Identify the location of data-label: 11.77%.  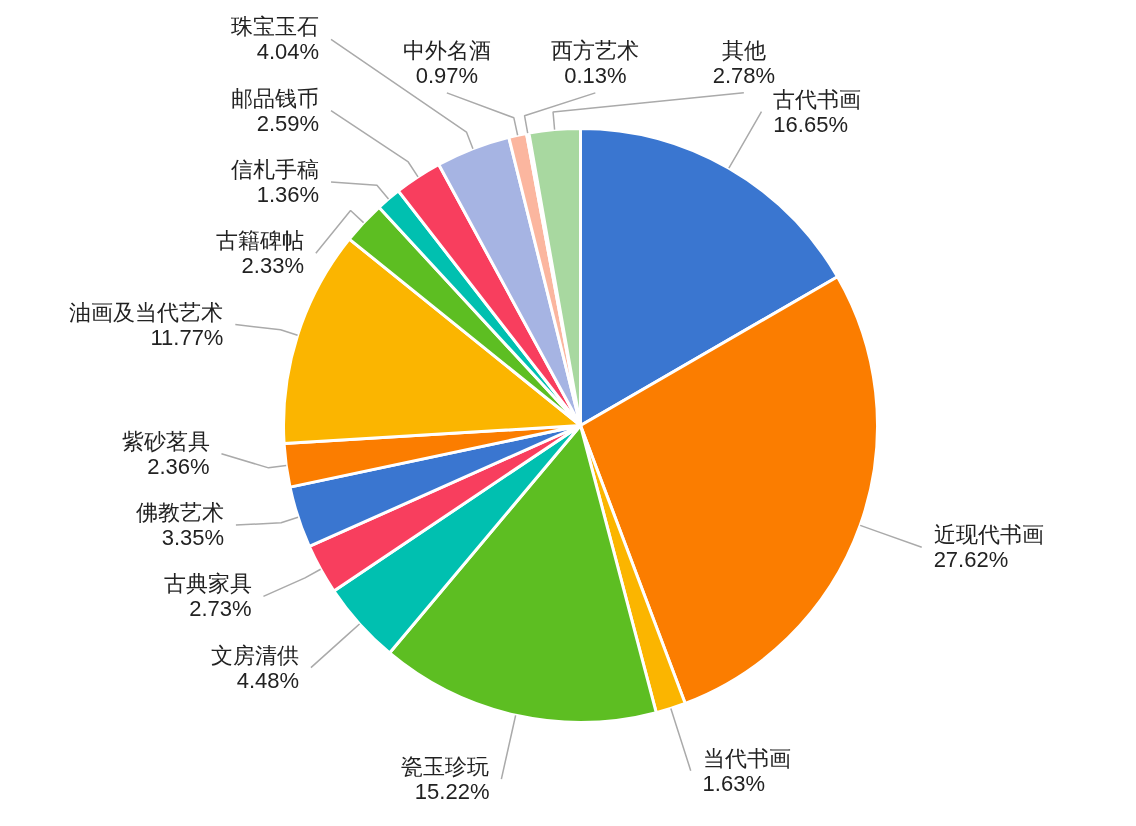
(187, 337).